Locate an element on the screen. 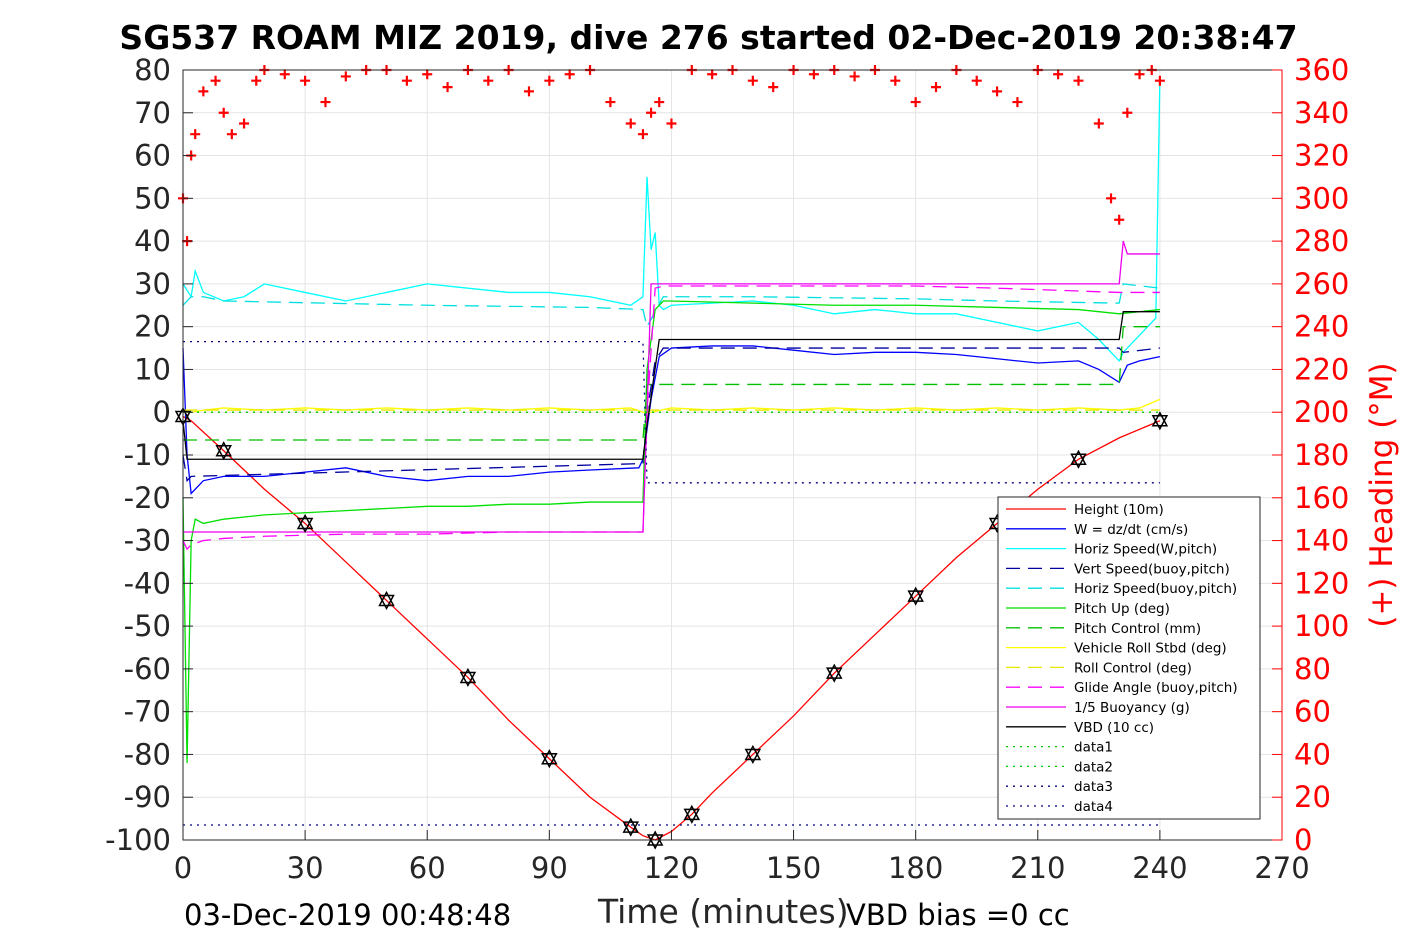  legend-box is located at coordinates (1129, 658).